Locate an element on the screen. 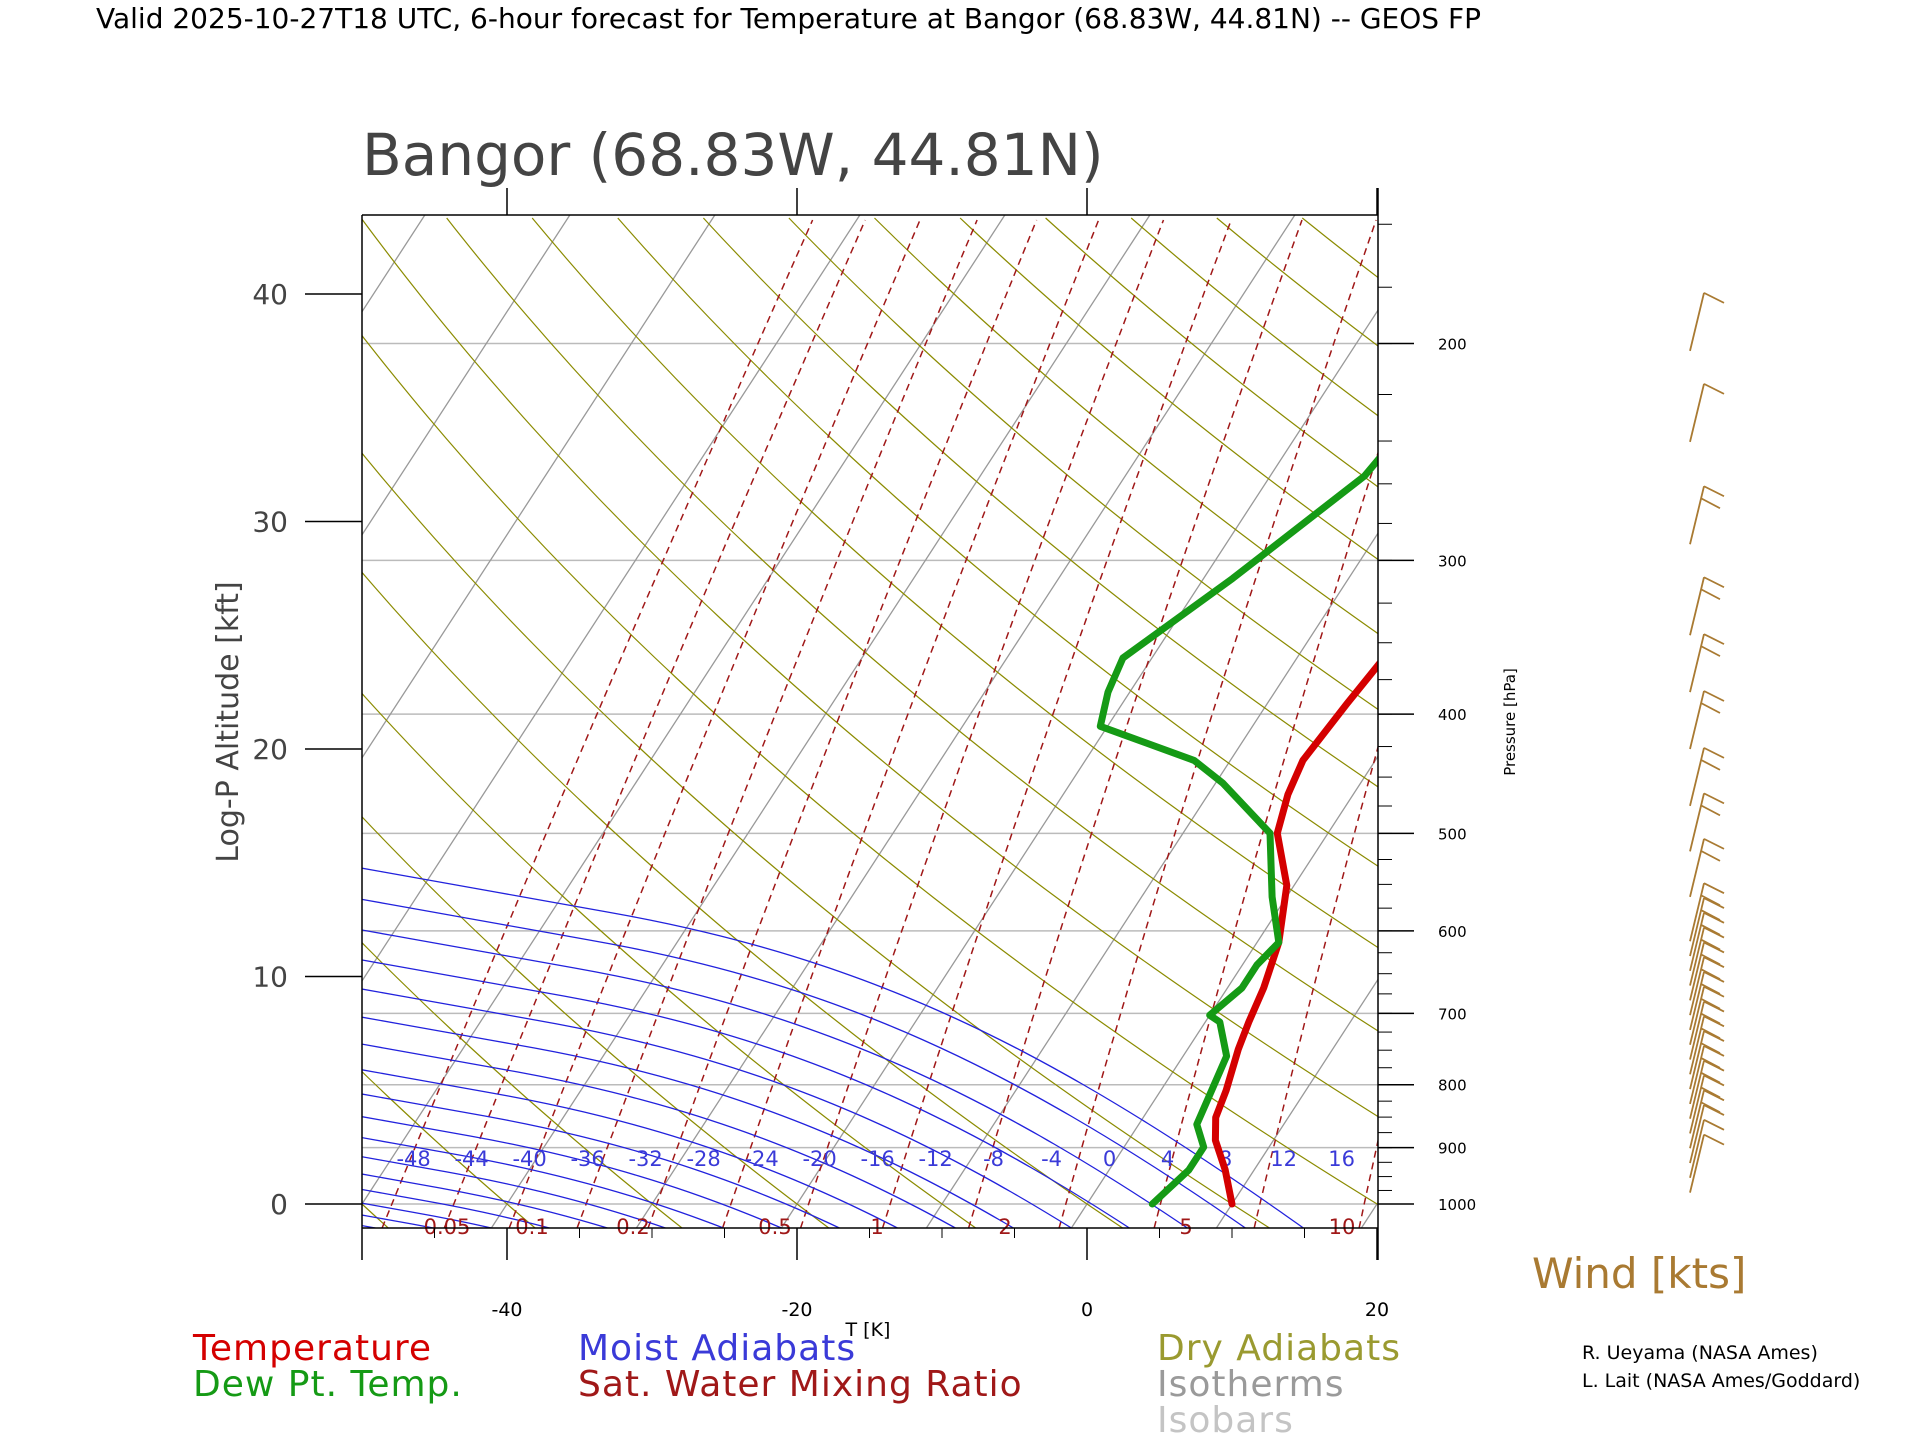  legend-mixing-ratio: Sat. Water Mixing Ratio is located at coordinates (800, 1384).